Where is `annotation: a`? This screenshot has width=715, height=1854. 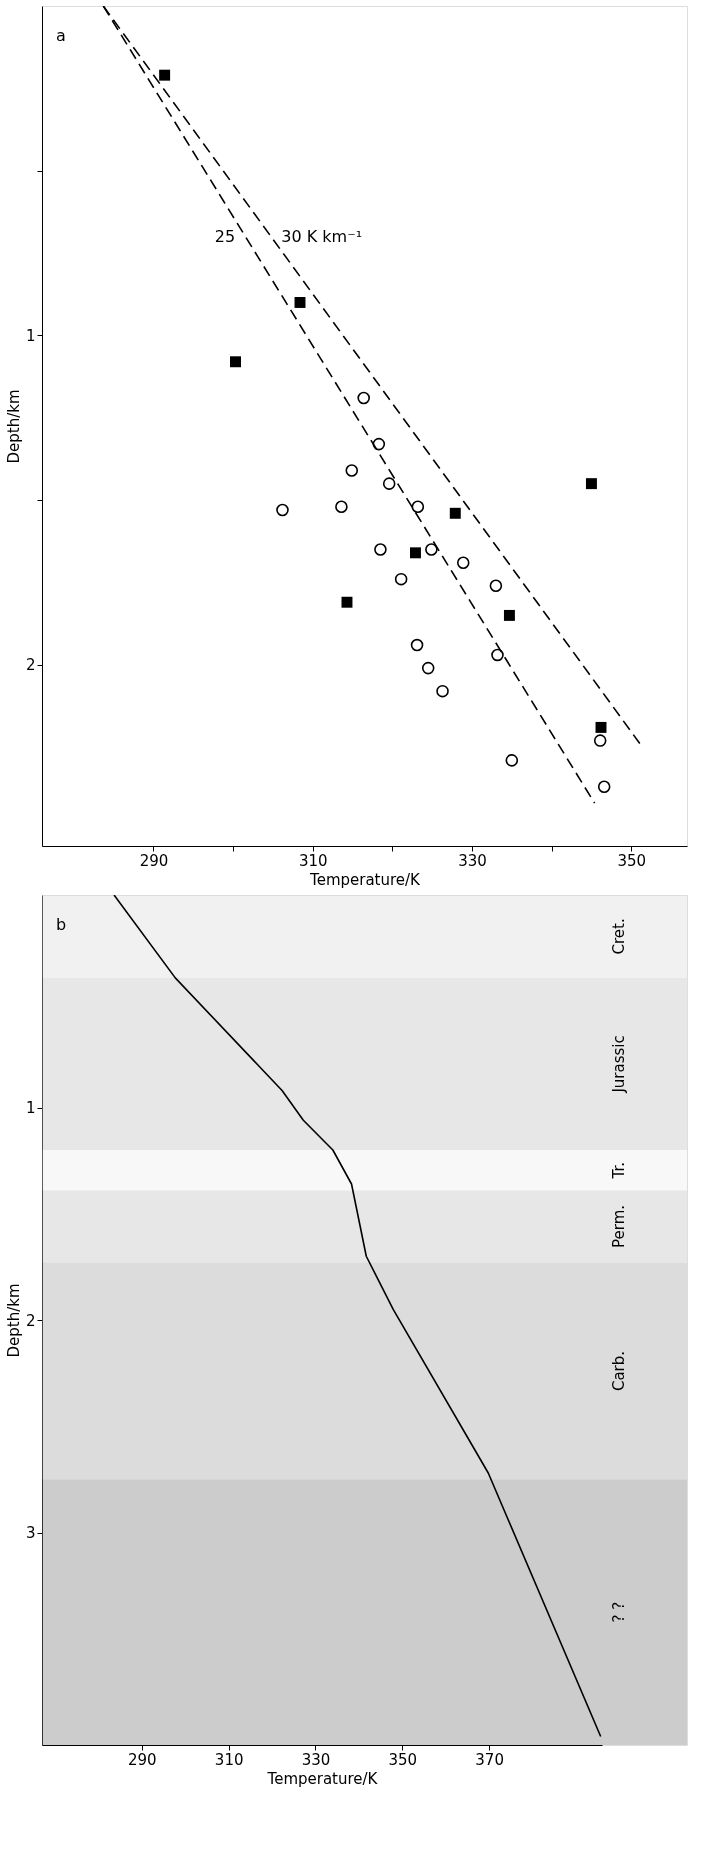
annotation: a is located at coordinates (61, 35).